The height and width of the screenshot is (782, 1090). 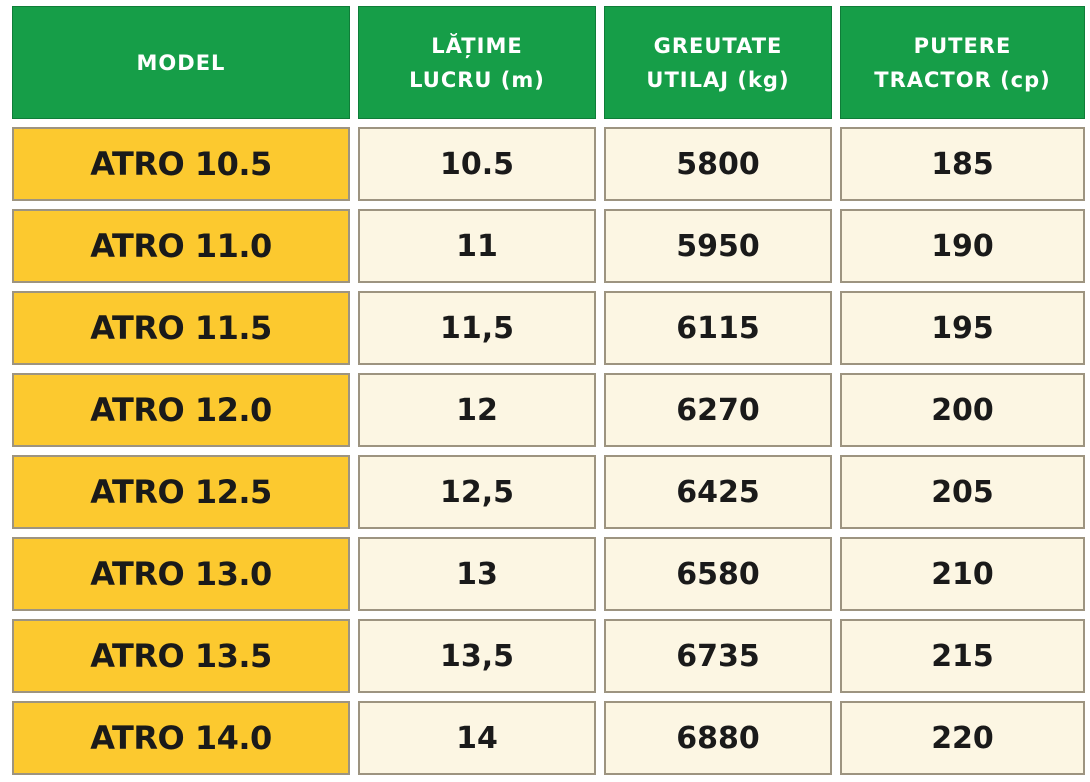 What do you see at coordinates (962, 574) in the screenshot?
I see `cell-putere: 210` at bounding box center [962, 574].